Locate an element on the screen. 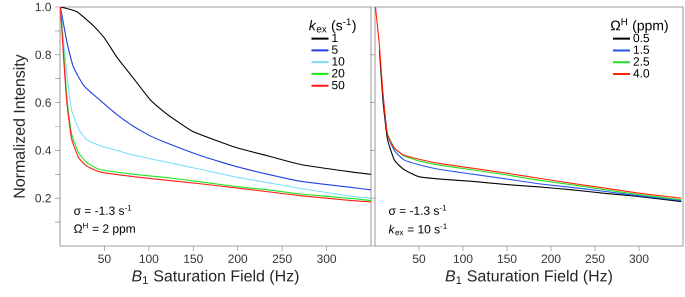 This screenshot has width=685, height=297. y-tick-label: 0.4 is located at coordinates (43, 150).